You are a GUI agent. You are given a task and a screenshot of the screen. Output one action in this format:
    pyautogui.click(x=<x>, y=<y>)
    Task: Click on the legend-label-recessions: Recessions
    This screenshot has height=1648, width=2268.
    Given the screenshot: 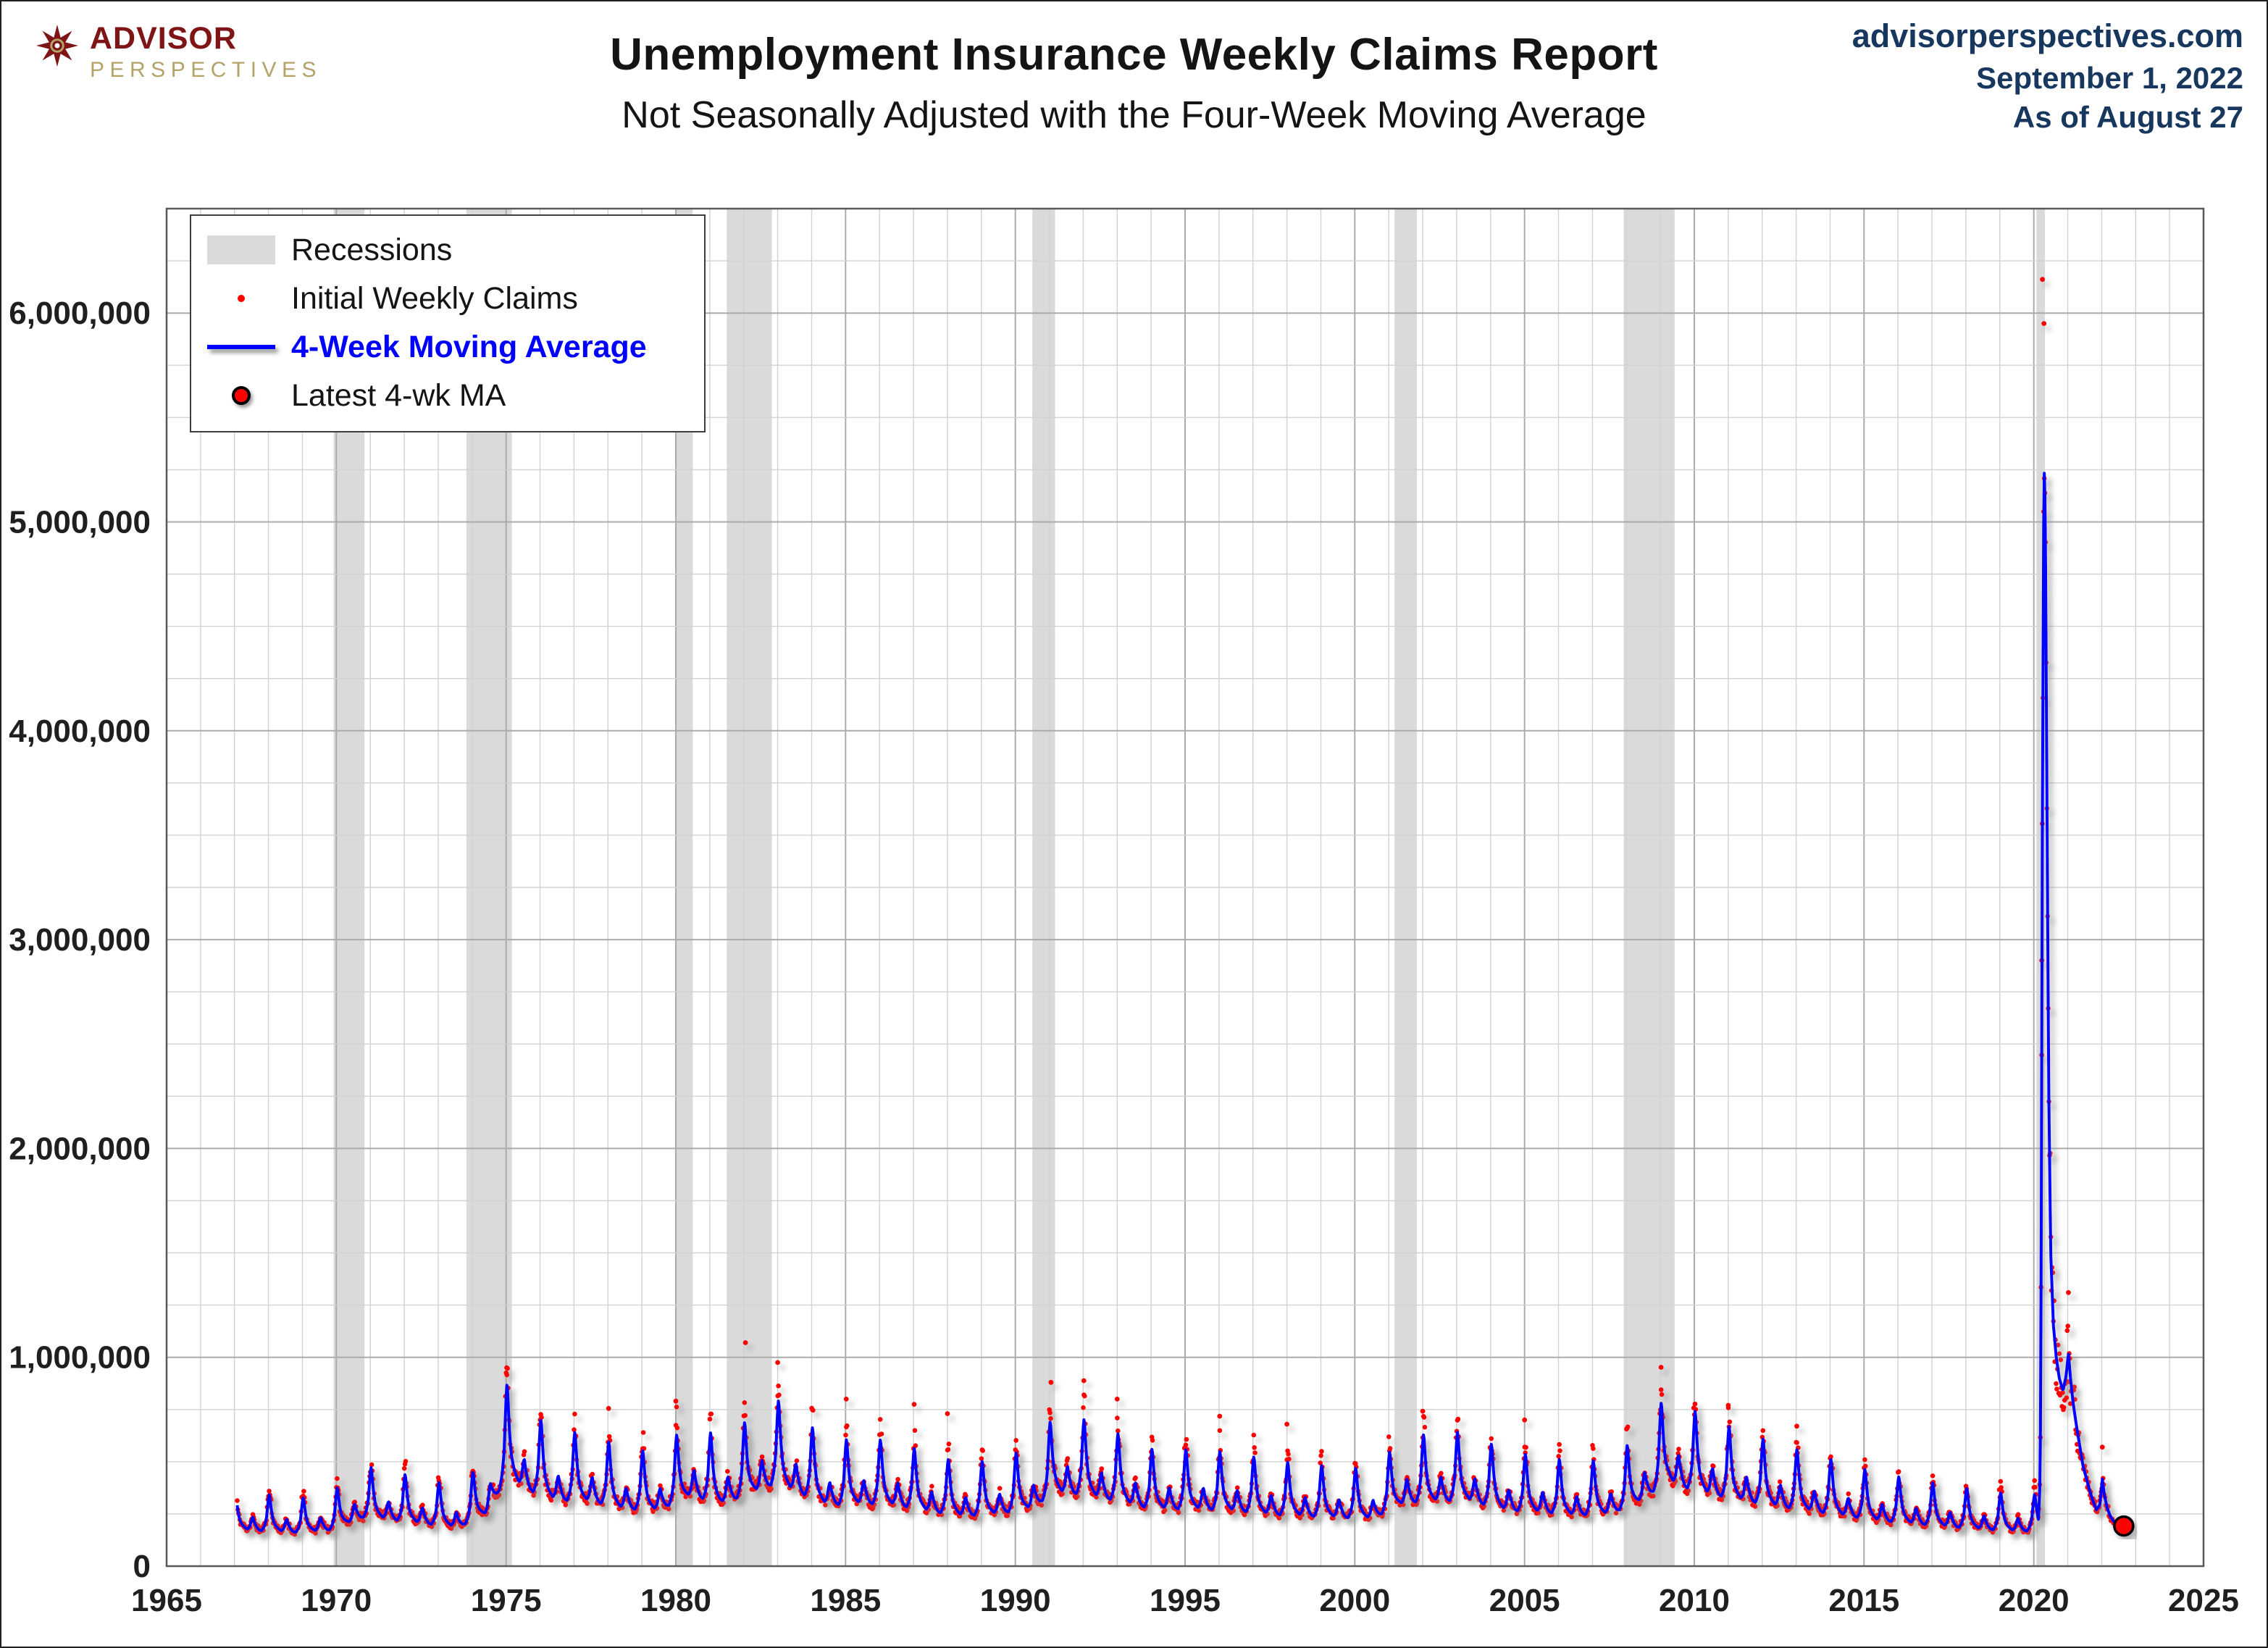 What is the action you would take?
    pyautogui.click(x=372, y=249)
    